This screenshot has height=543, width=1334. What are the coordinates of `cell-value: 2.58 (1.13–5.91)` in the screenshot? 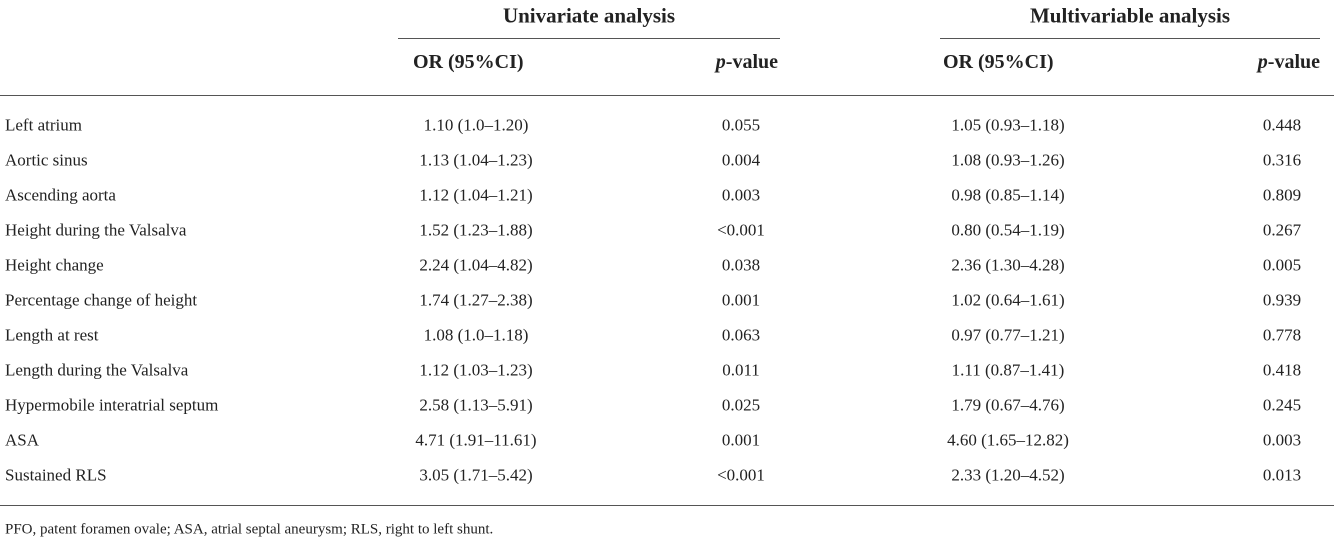 It's located at (476, 405).